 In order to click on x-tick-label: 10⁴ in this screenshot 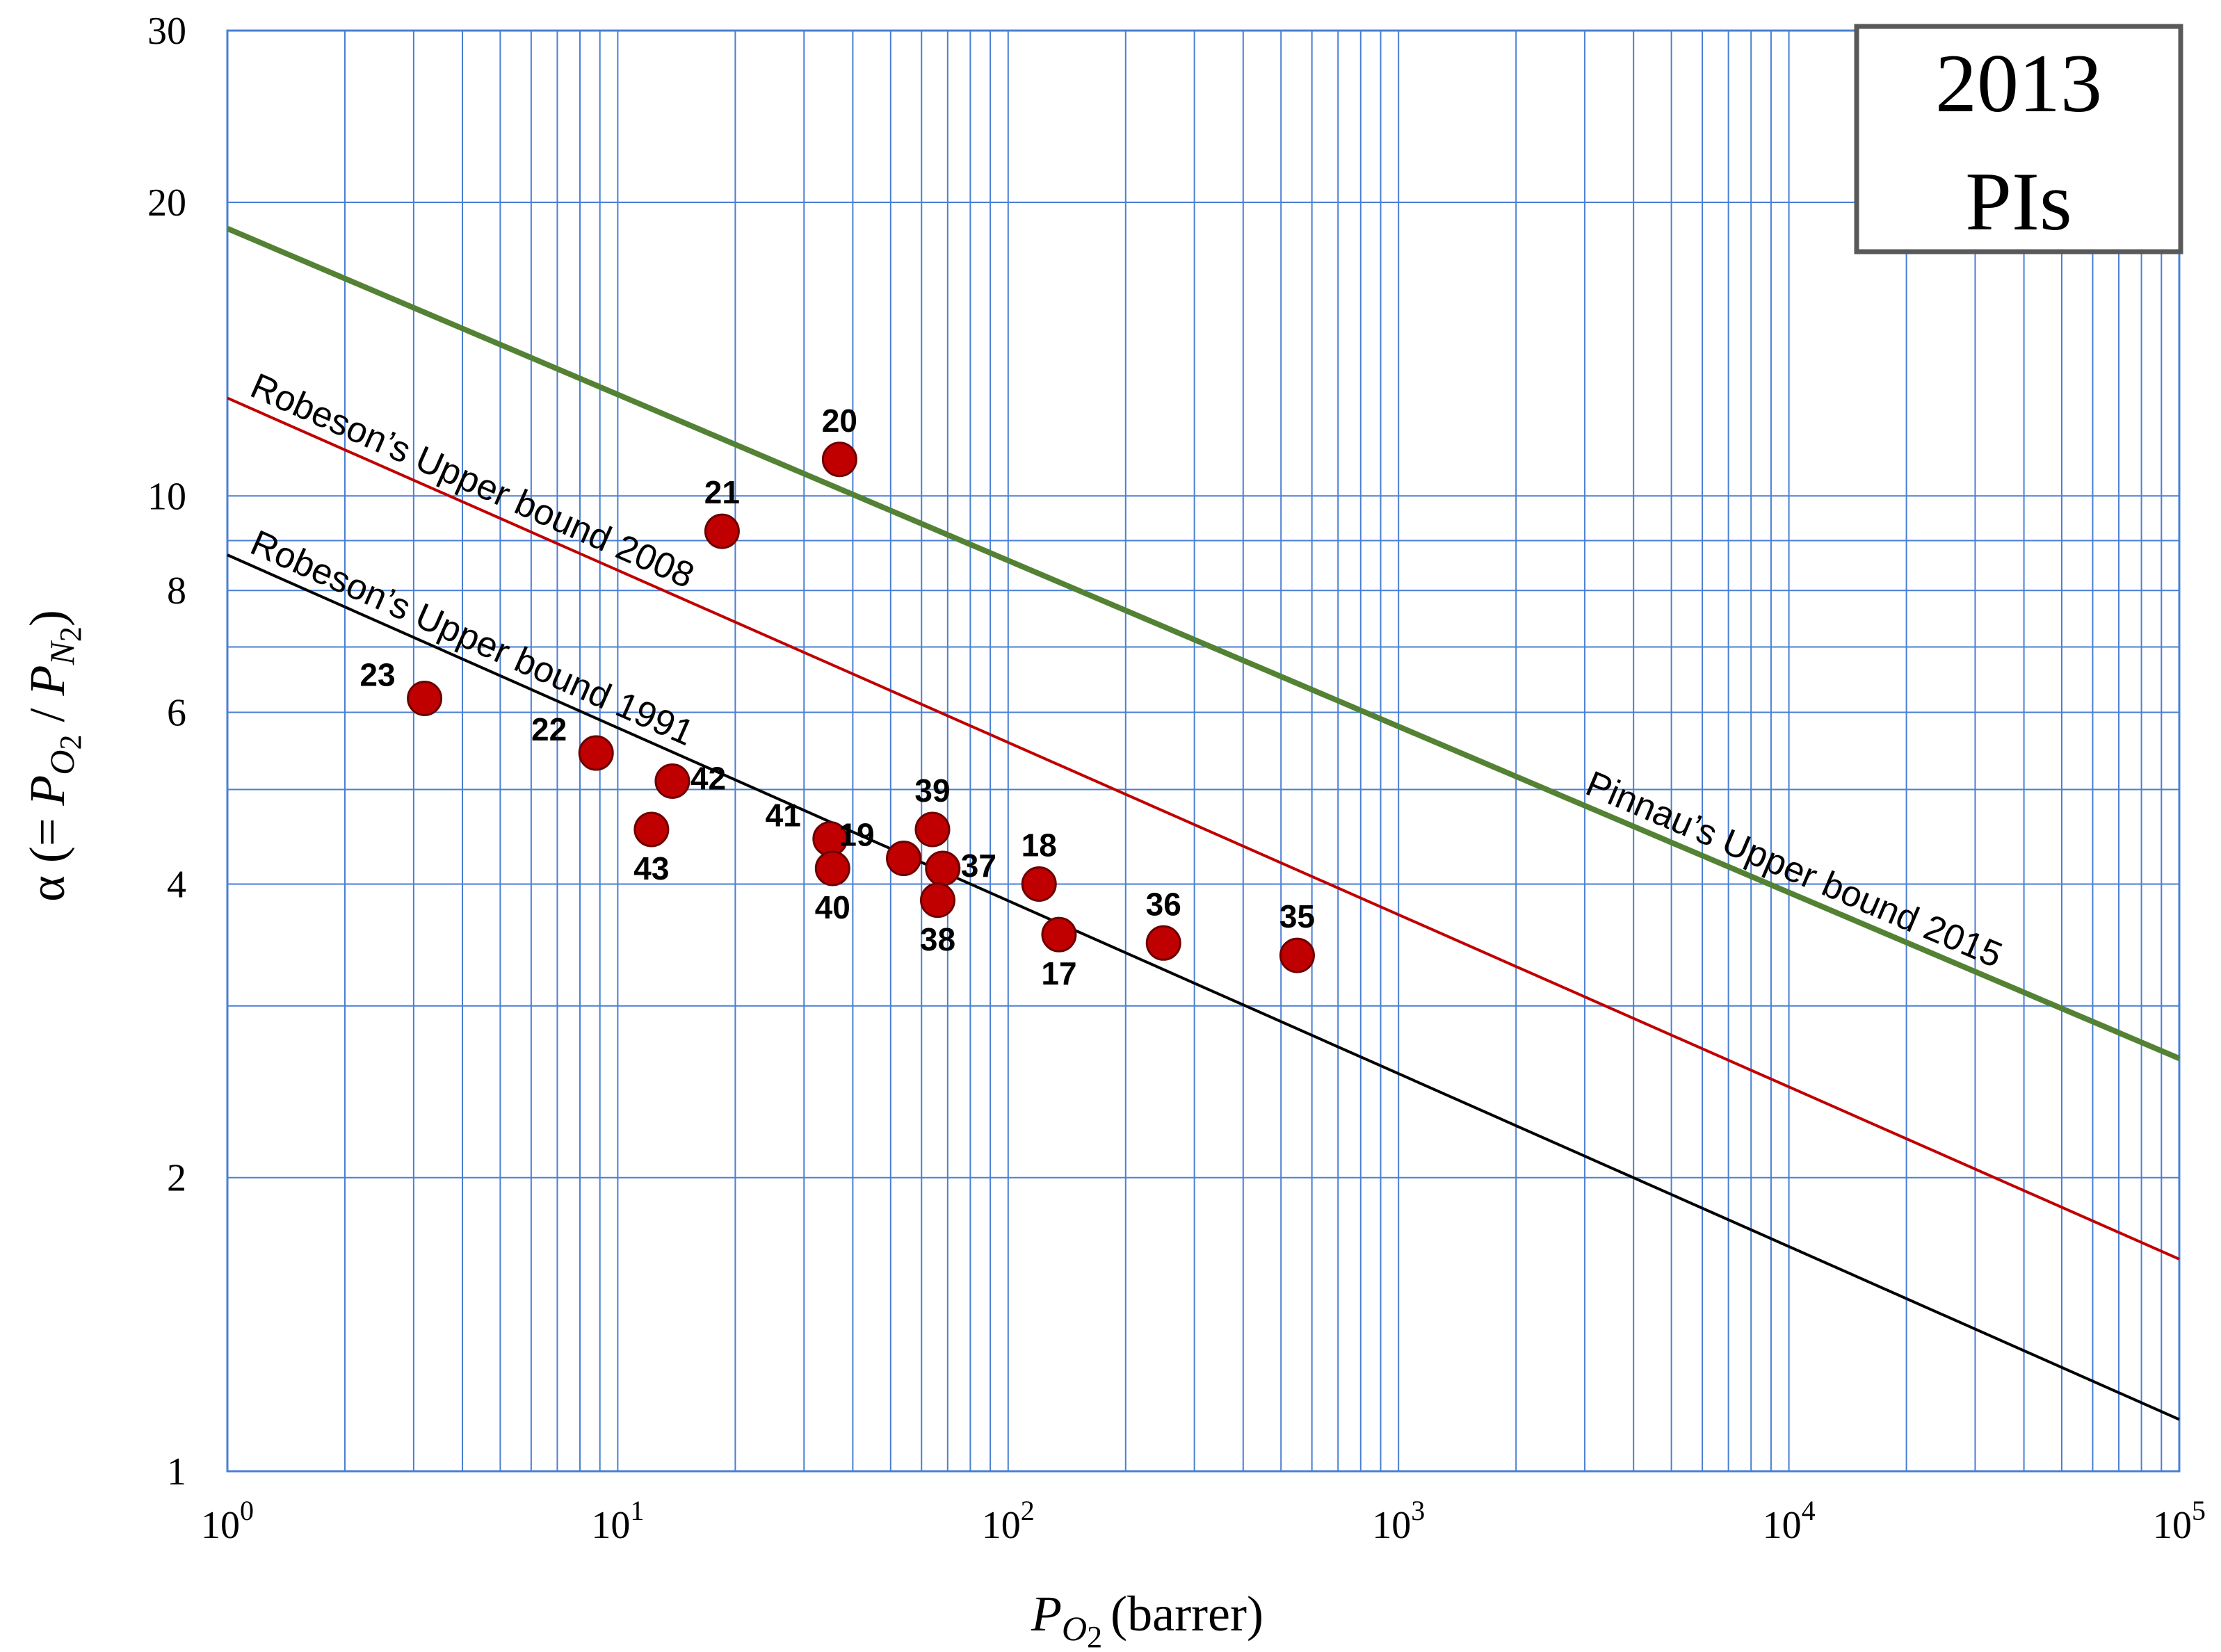, I will do `click(1789, 1521)`.